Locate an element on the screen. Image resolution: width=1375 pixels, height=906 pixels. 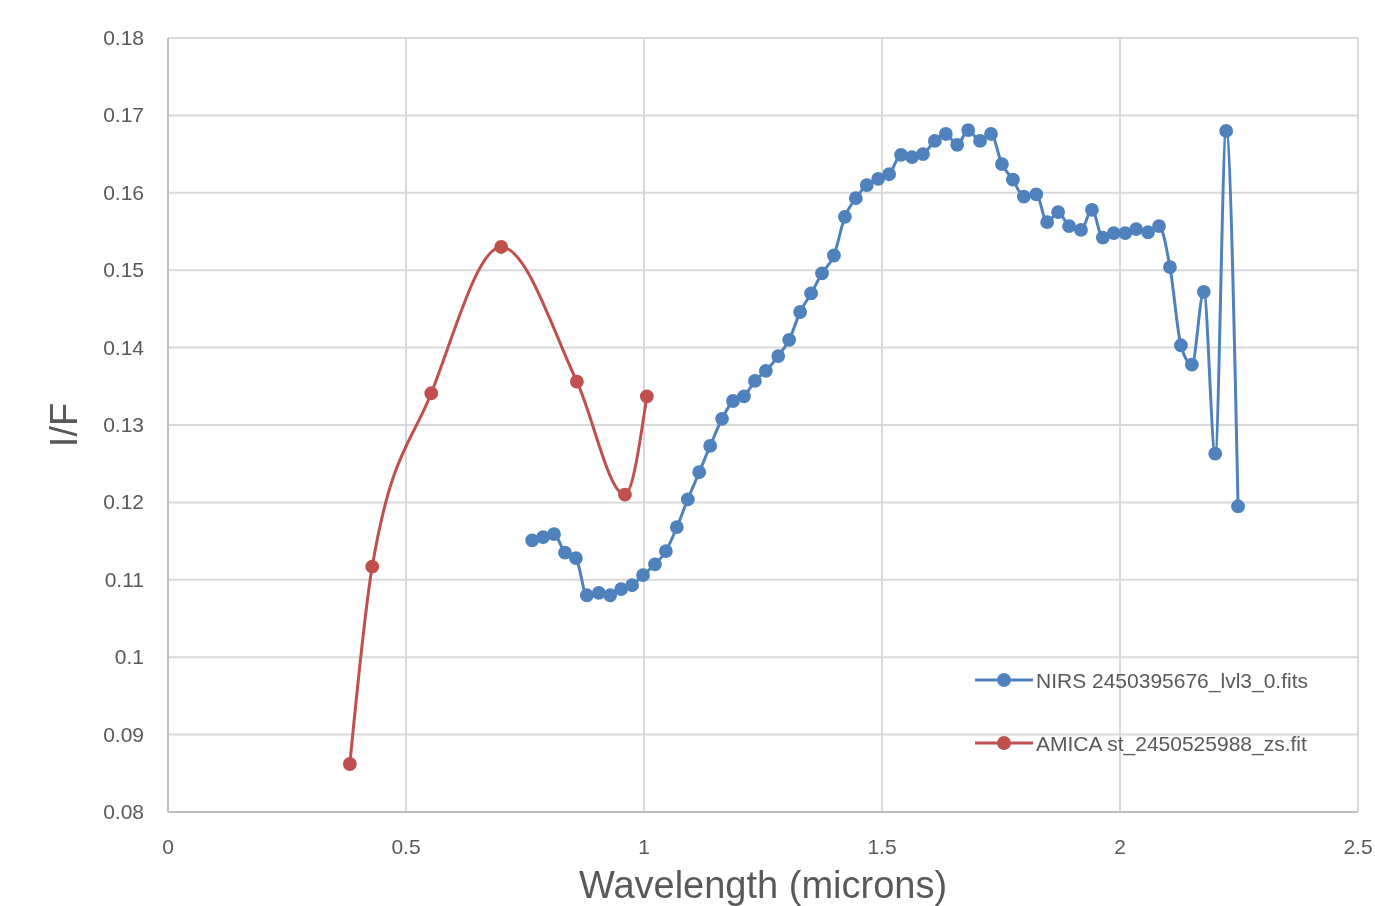
x-axis-title: Wavelength (microns) is located at coordinates (763, 885).